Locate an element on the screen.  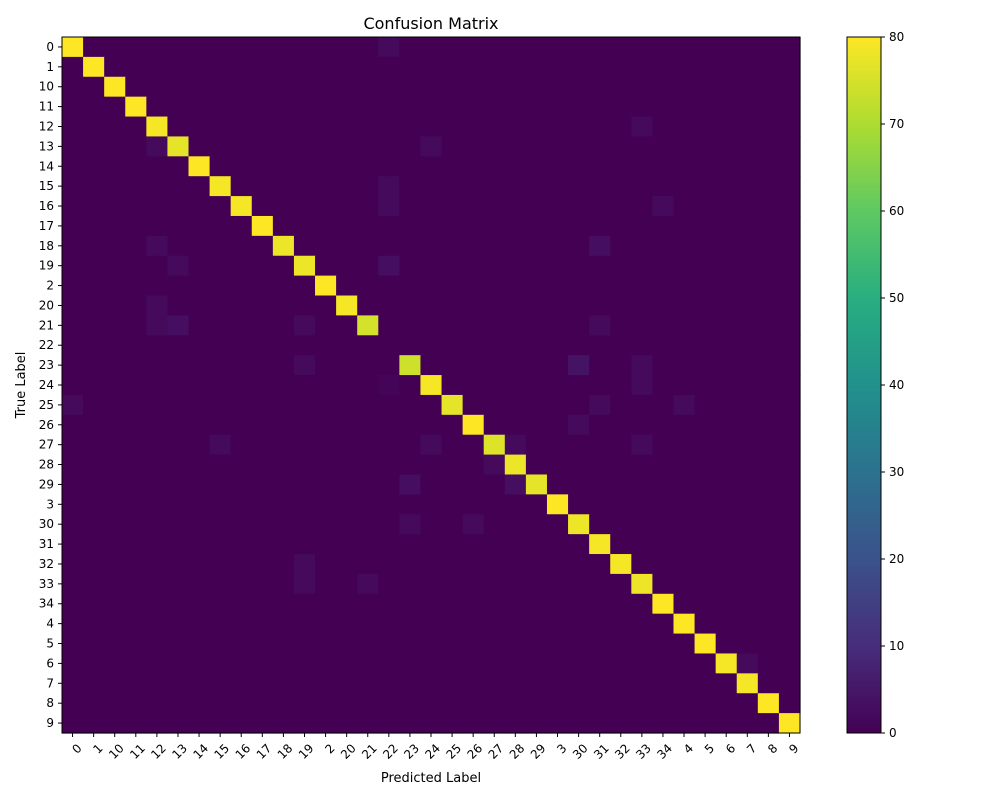
colorbar is located at coordinates (864, 385).